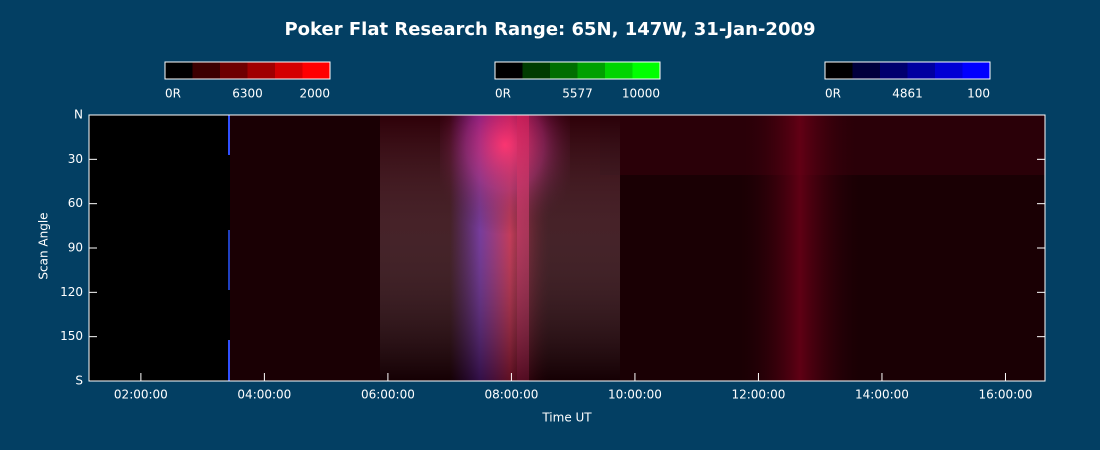  Describe the element at coordinates (978, 94) in the screenshot. I see `colorbar-label: 100` at that location.